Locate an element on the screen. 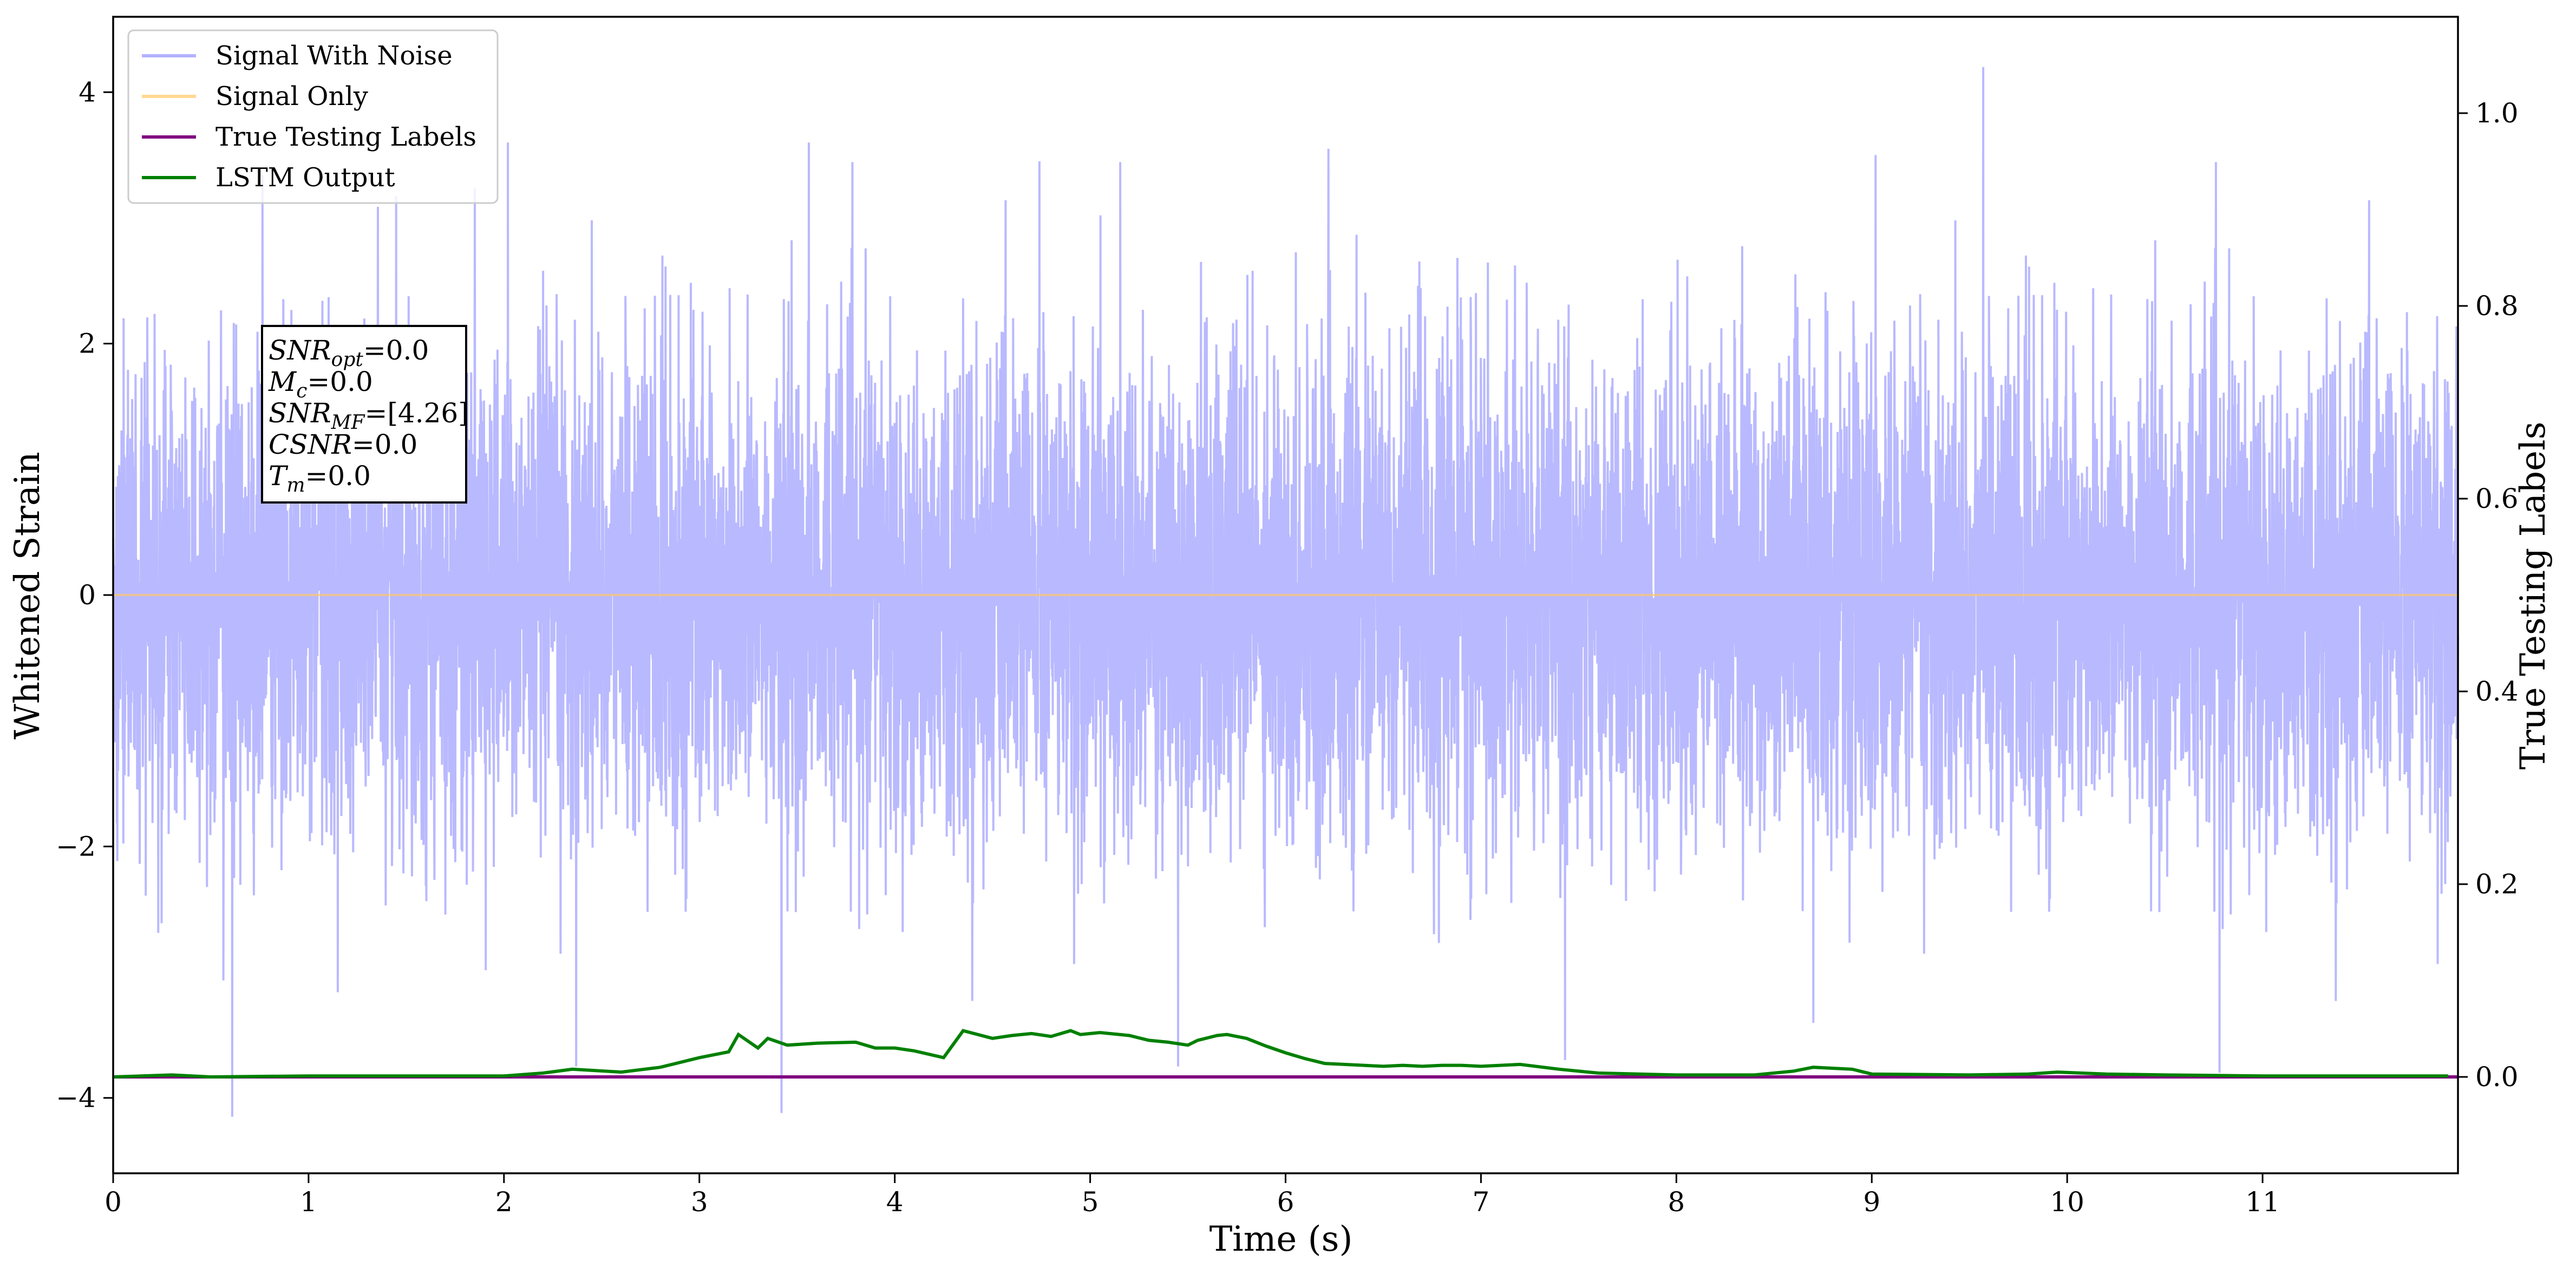  info-box-symbol: CSNR is located at coordinates (310, 444).